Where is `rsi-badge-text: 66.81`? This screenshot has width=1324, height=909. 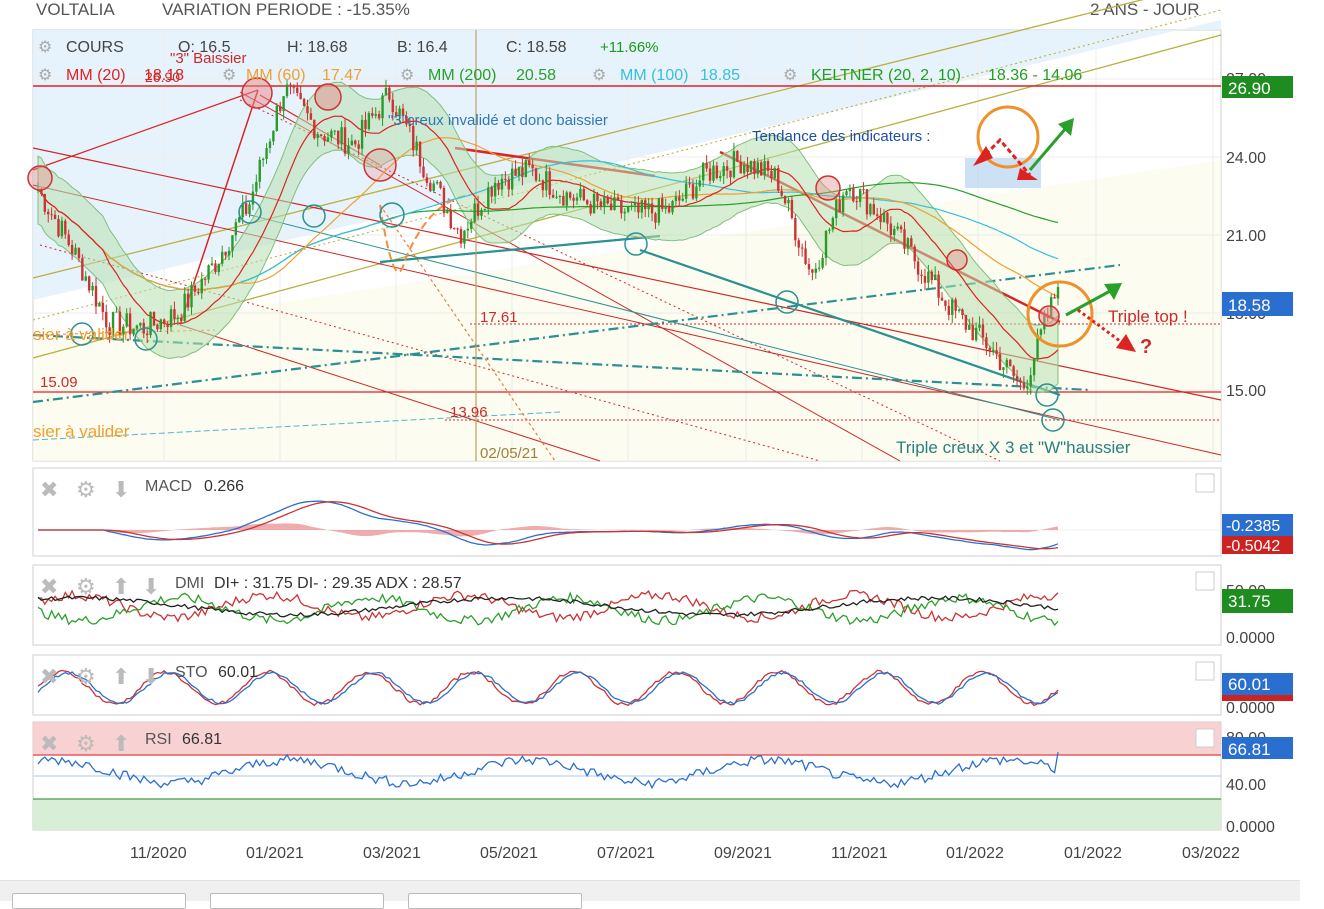
rsi-badge-text: 66.81 is located at coordinates (1249, 749).